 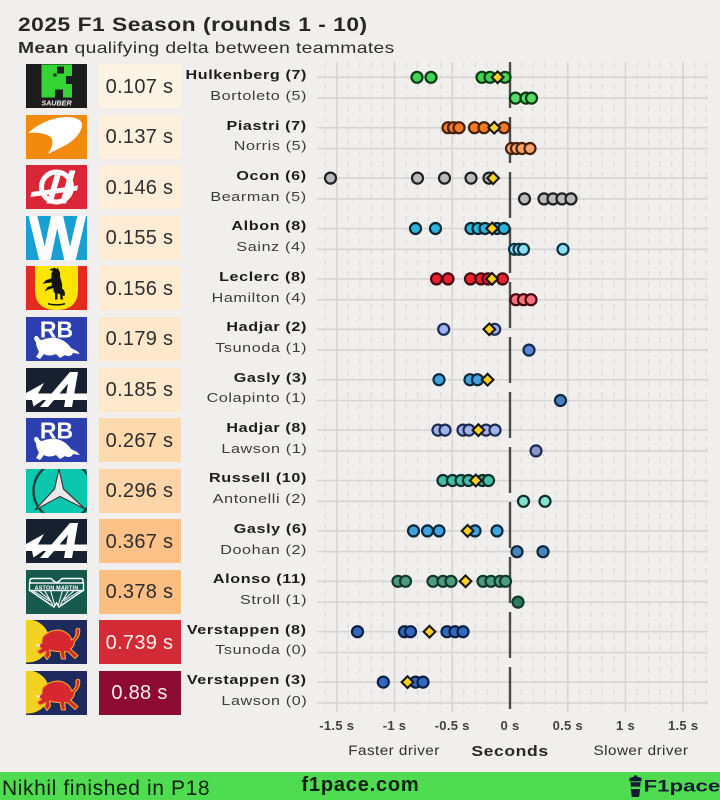 I want to click on svg-text: SAUBER, so click(x=56, y=103).